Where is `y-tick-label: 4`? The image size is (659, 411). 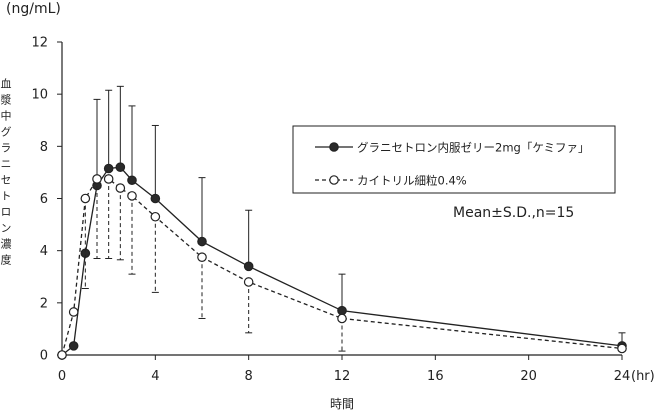 y-tick-label: 4 is located at coordinates (44, 251).